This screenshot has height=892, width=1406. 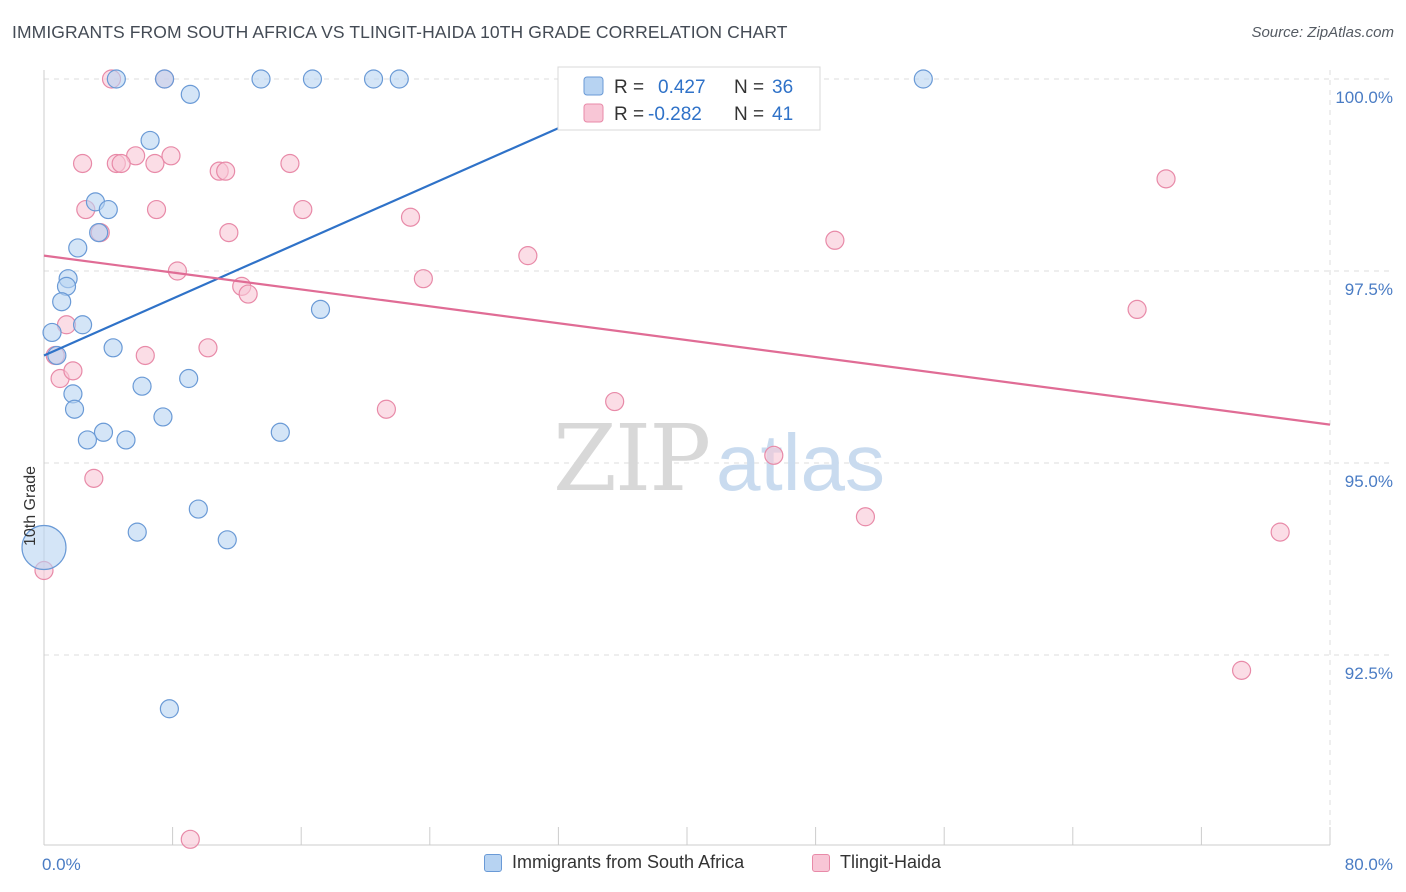 What do you see at coordinates (1364, 385) in the screenshot?
I see `y-axis-ticks: 92.5% 95.0% 97.5% 100.0%` at bounding box center [1364, 385].